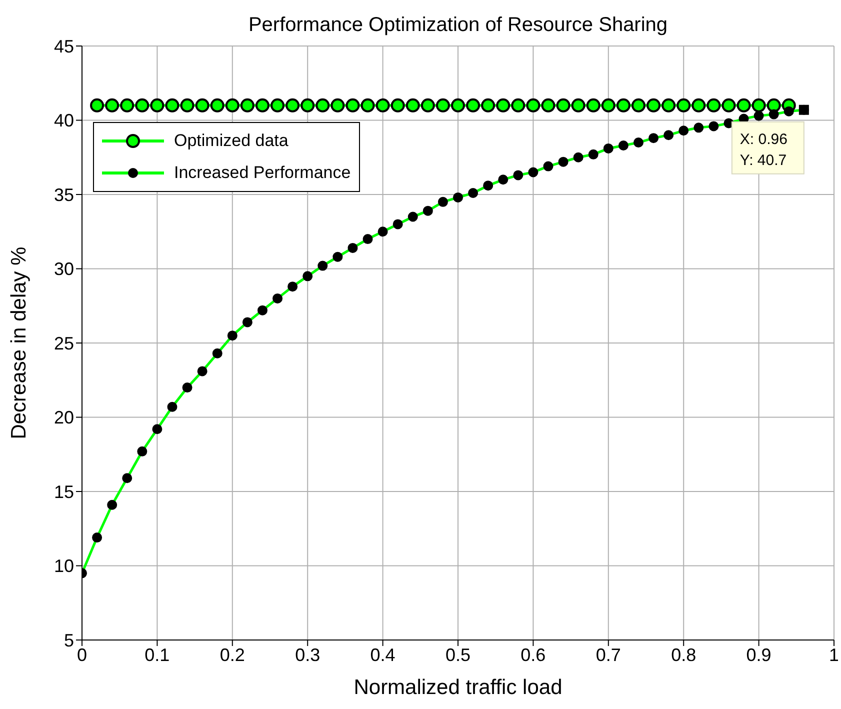  What do you see at coordinates (64, 566) in the screenshot?
I see `y-tick-label: 10` at bounding box center [64, 566].